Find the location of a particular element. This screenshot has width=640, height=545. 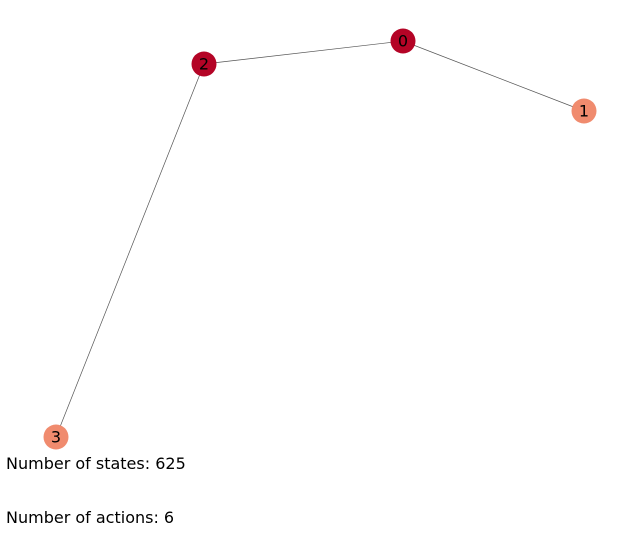

node-3: 3 is located at coordinates (56, 437).